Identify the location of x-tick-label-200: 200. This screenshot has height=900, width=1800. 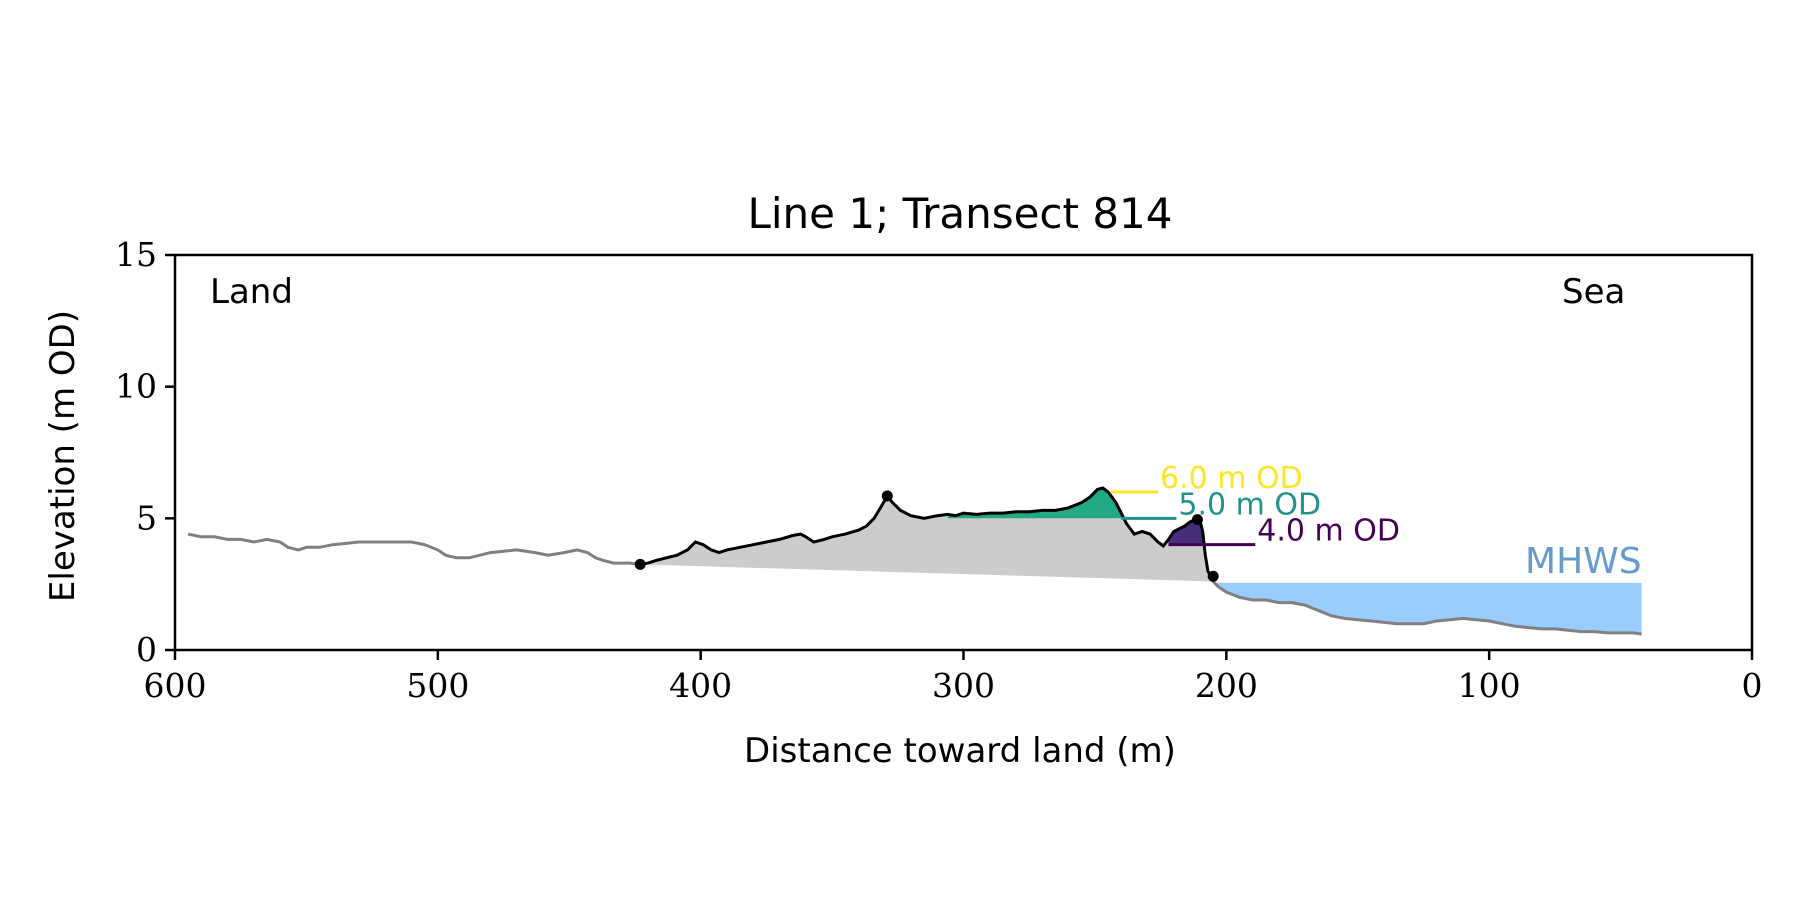
(1226, 685).